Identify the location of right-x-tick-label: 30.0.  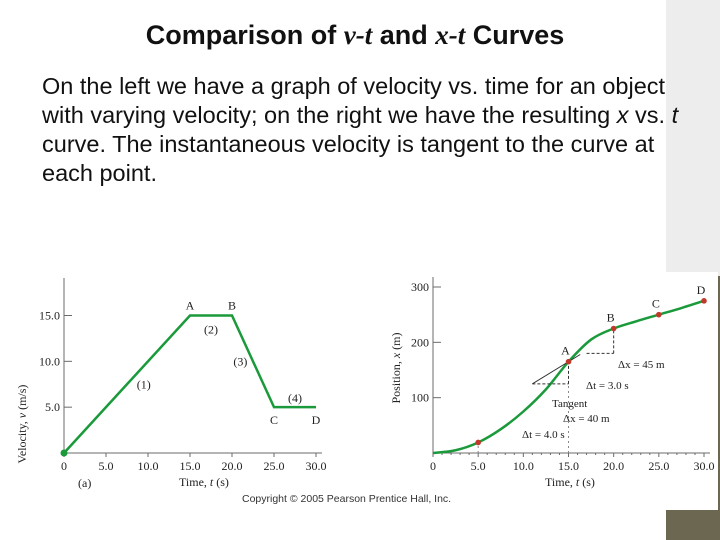
(704, 466).